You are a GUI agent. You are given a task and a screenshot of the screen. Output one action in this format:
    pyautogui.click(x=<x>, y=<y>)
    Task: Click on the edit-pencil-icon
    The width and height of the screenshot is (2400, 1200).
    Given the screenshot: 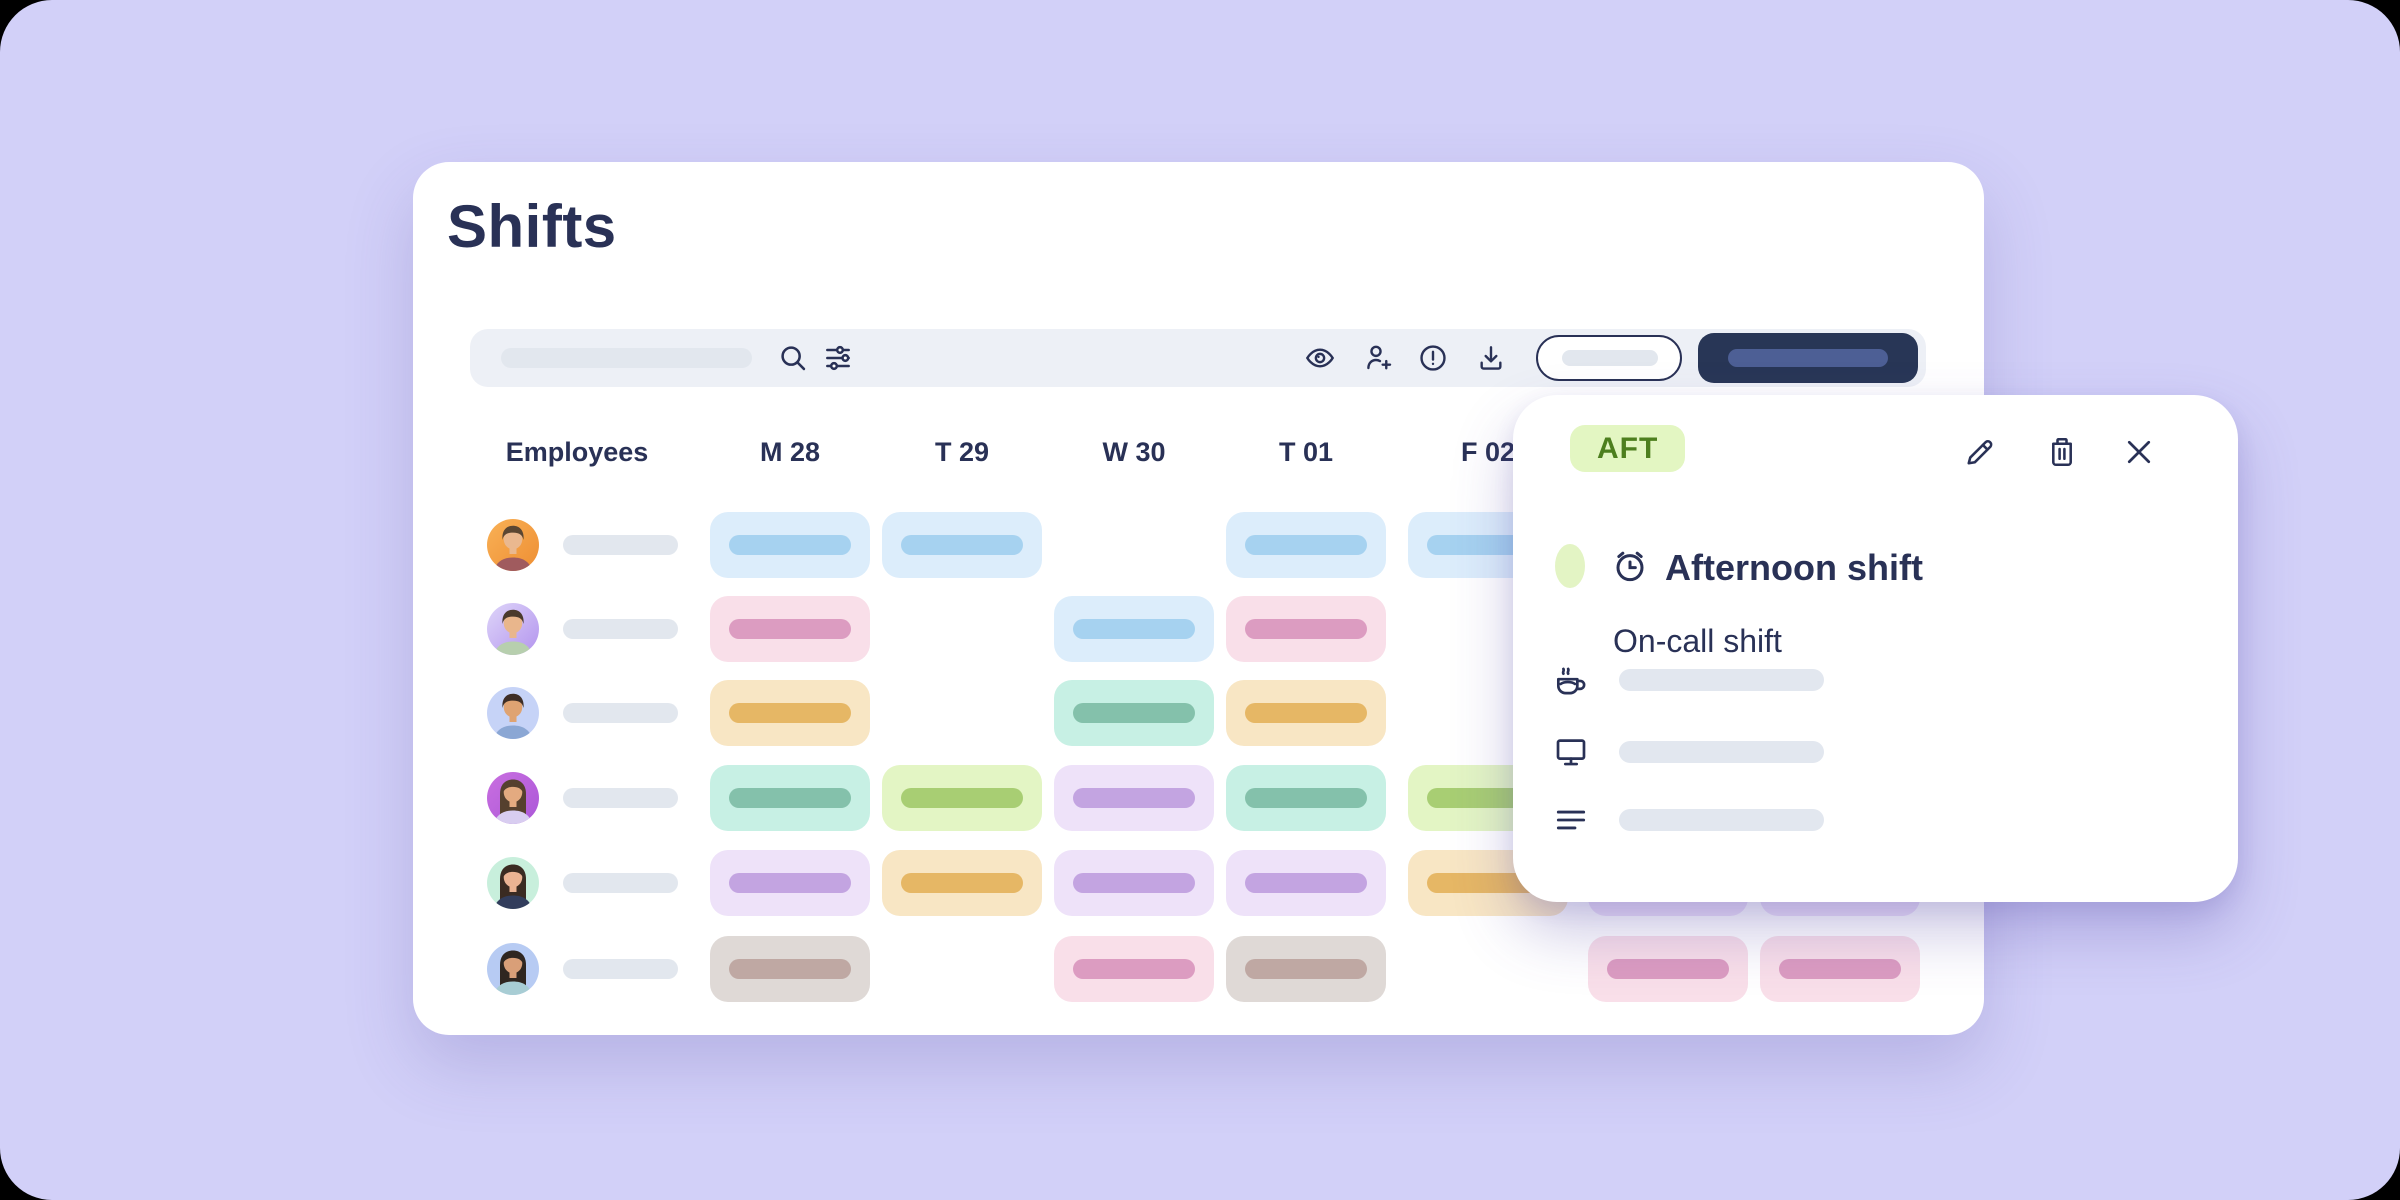 What is the action you would take?
    pyautogui.click(x=1980, y=452)
    